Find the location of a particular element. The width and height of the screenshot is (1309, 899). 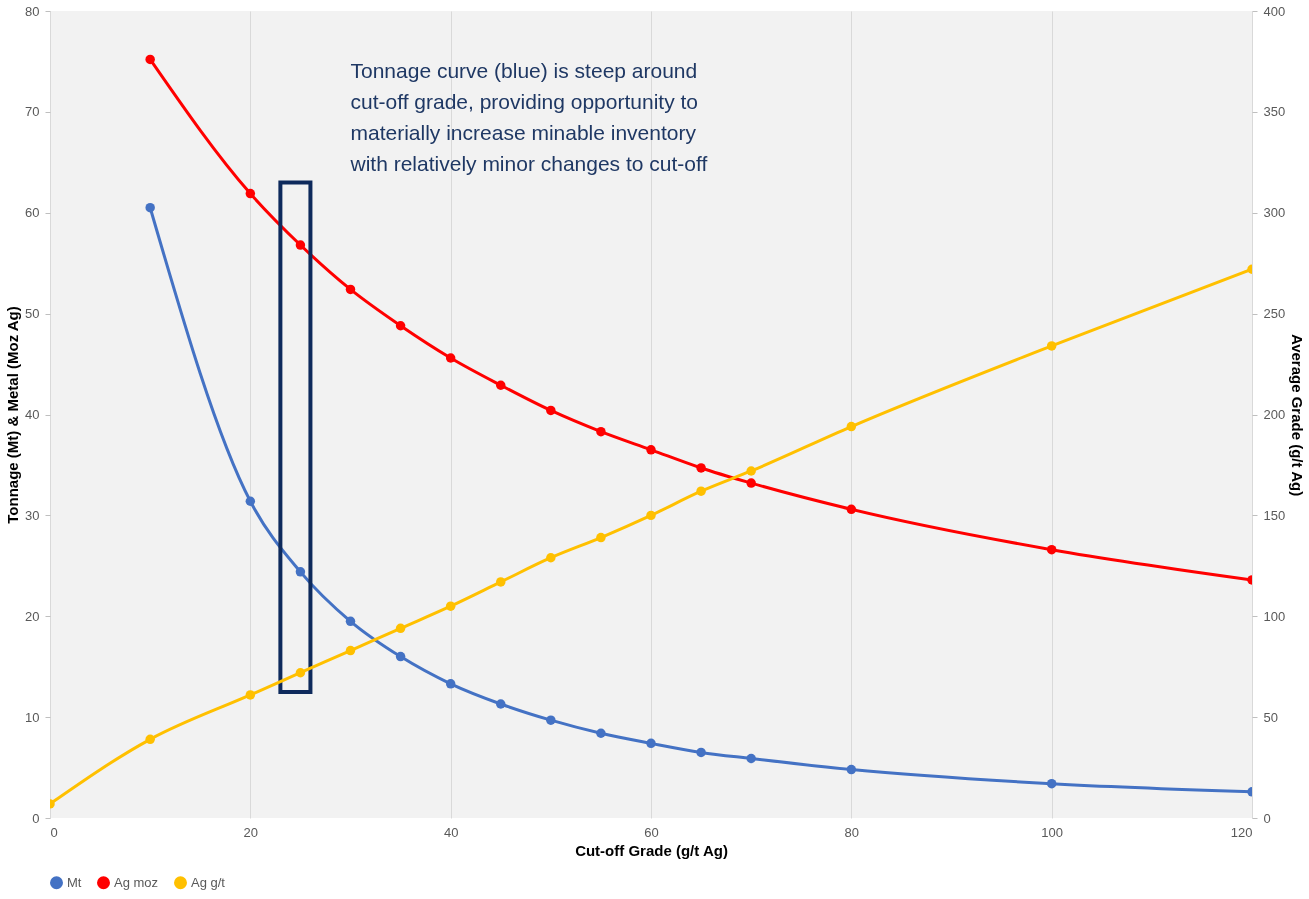

y2-tick-label: 150 is located at coordinates (1274, 515).